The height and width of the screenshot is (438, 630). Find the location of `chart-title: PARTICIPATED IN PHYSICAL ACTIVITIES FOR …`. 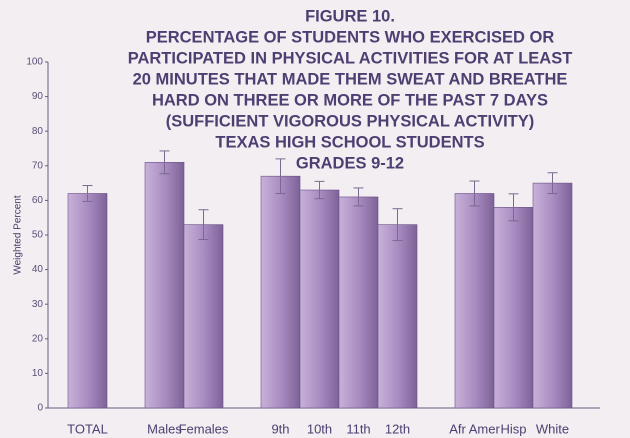

chart-title: PARTICIPATED IN PHYSICAL ACTIVITIES FOR … is located at coordinates (350, 58).